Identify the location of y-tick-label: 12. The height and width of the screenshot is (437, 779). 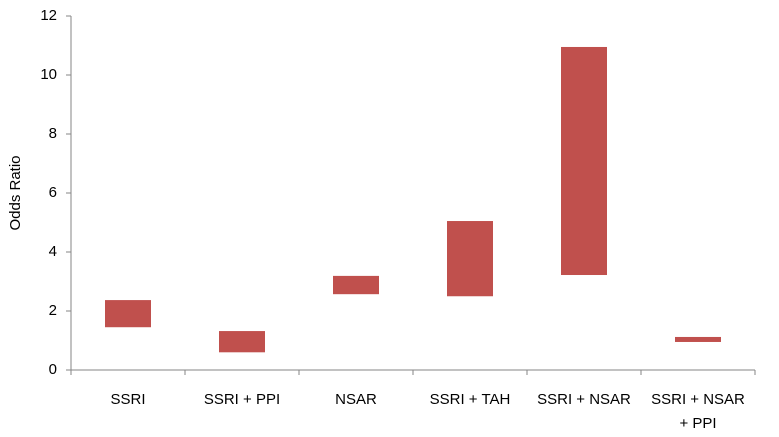
(48, 15).